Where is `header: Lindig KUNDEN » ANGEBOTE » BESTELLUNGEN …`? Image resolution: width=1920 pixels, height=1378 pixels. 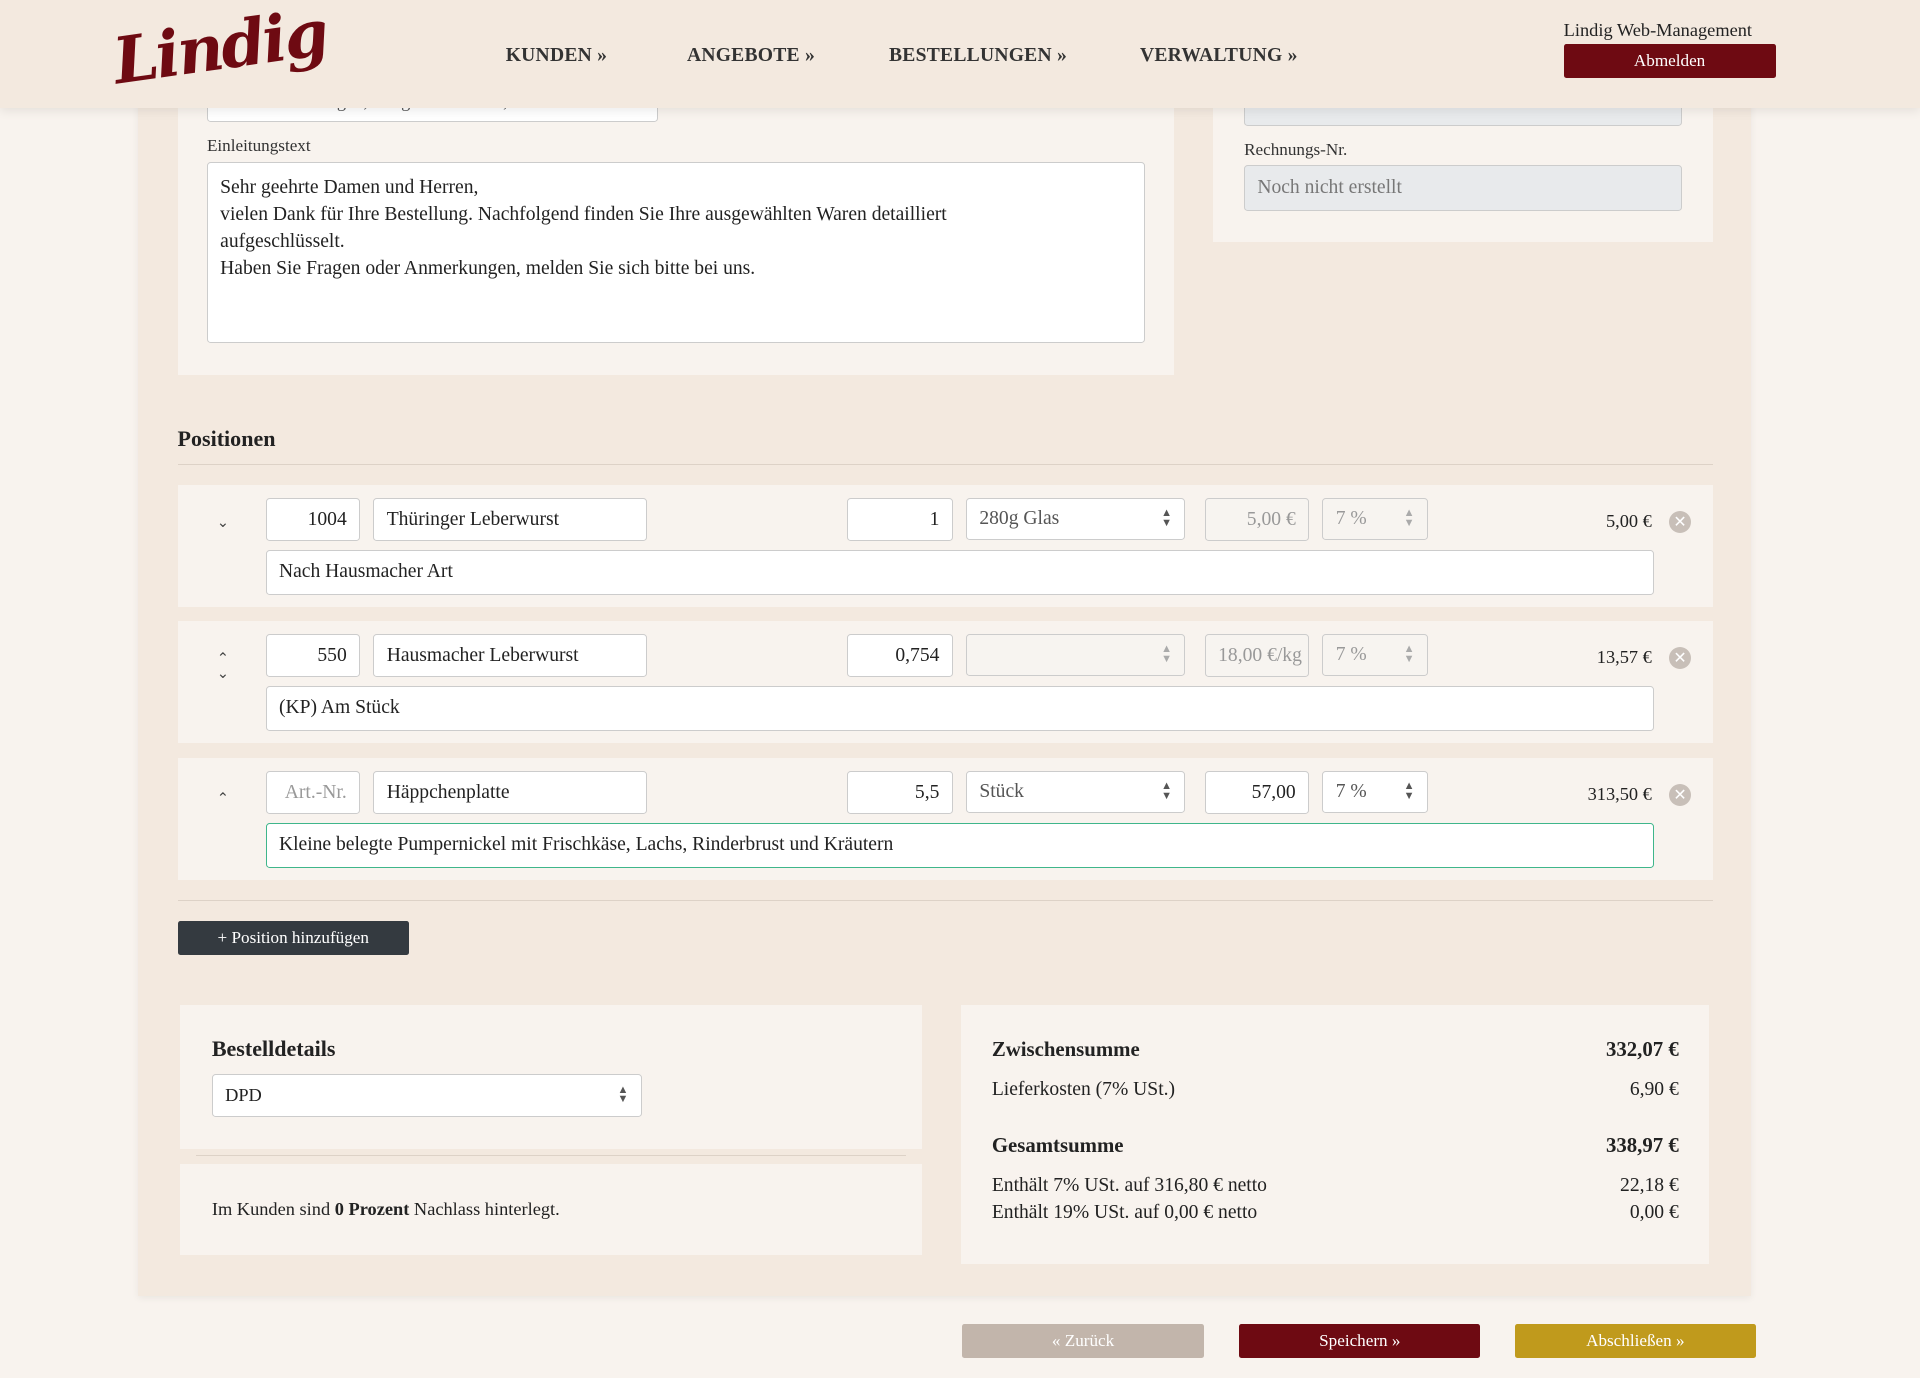
header: Lindig KUNDEN » ANGEBOTE » BESTELLUNGEN … is located at coordinates (960, 54).